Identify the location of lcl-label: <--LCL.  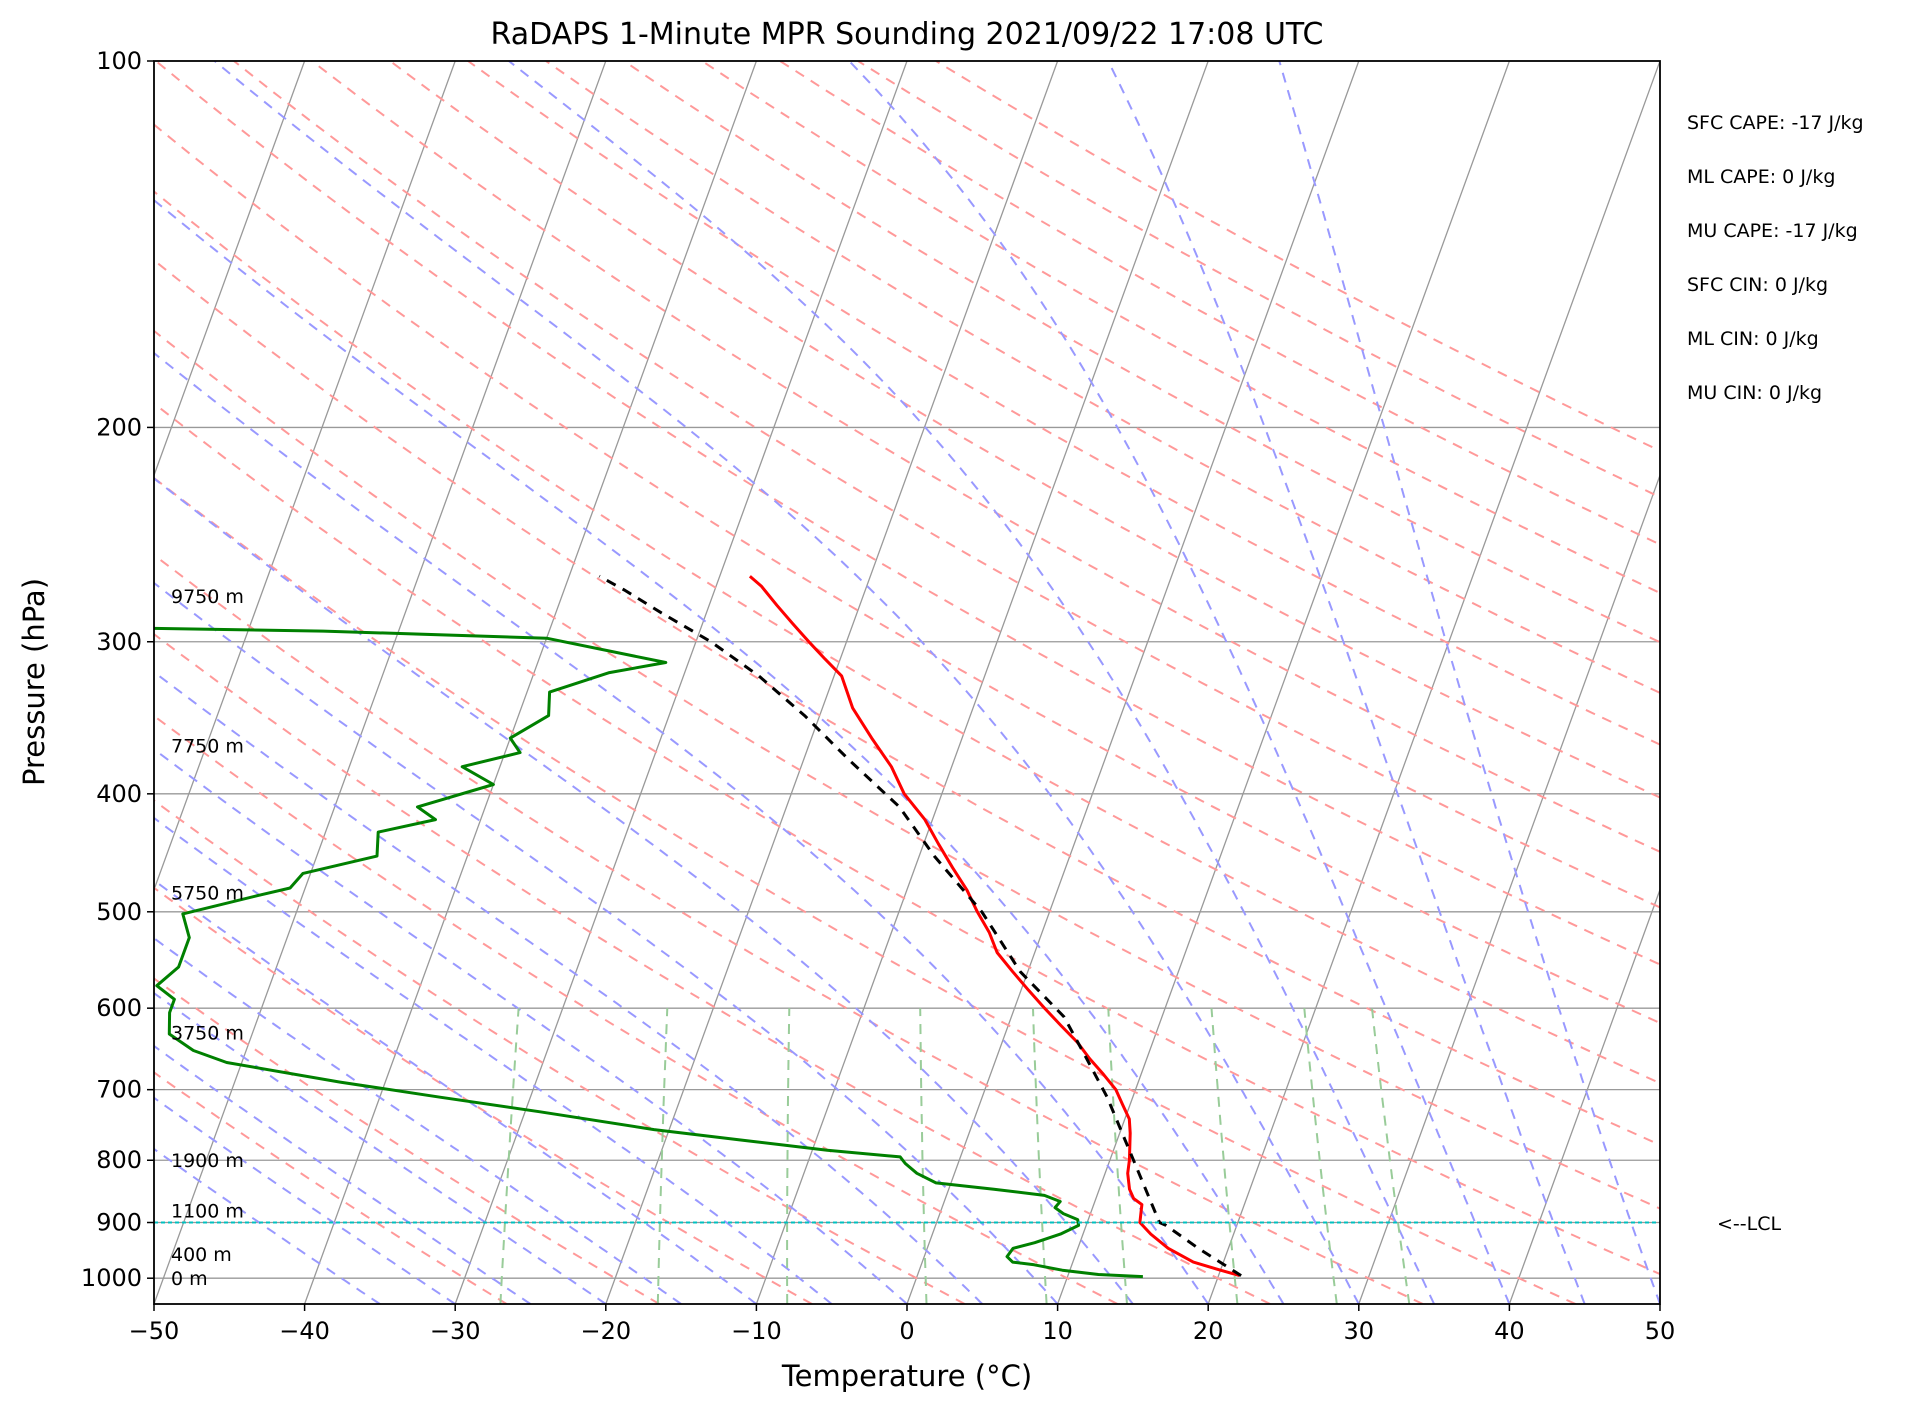
(1749, 1224).